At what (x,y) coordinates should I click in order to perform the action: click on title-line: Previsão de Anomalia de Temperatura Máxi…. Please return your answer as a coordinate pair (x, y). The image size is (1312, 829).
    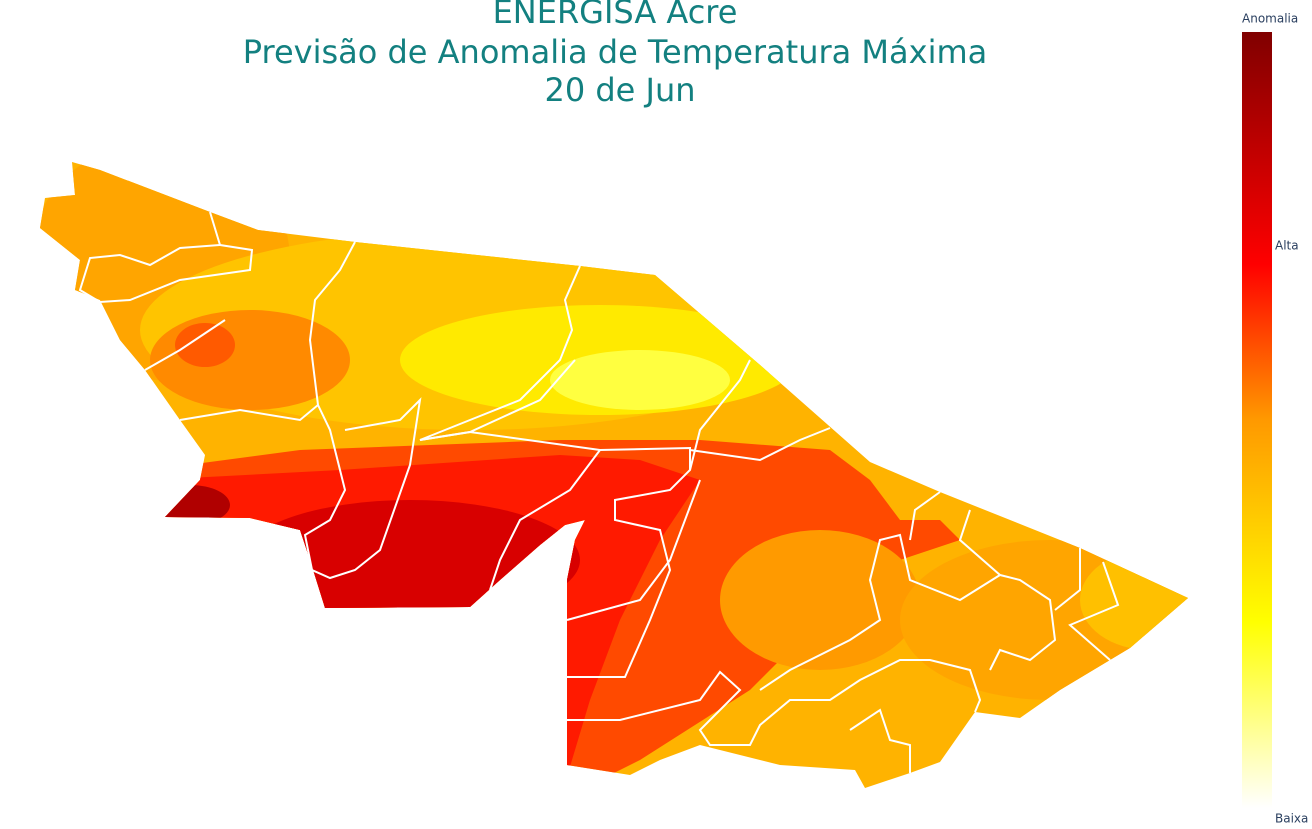
    Looking at the image, I should click on (615, 52).